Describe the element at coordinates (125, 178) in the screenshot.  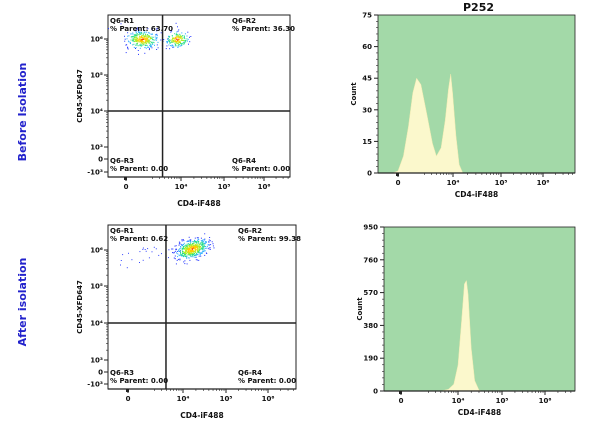
I see `zero-marker` at that location.